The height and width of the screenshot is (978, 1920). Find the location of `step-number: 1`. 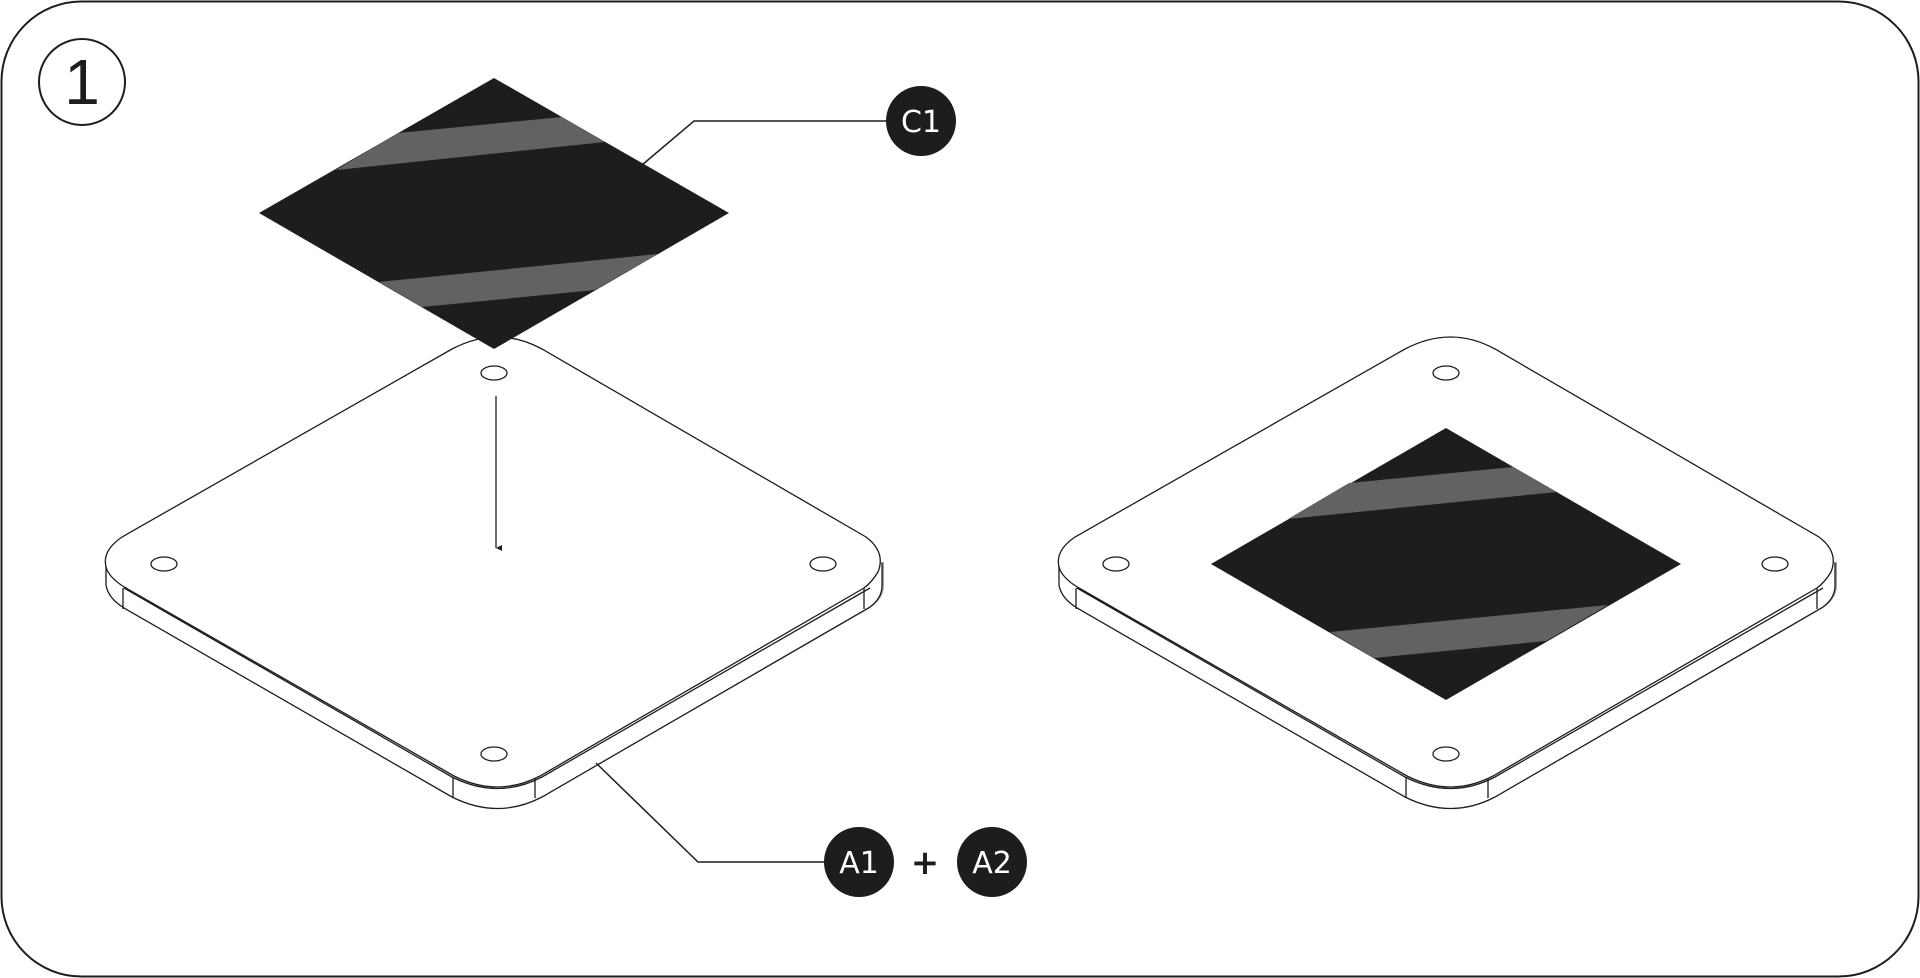

step-number: 1 is located at coordinates (82, 82).